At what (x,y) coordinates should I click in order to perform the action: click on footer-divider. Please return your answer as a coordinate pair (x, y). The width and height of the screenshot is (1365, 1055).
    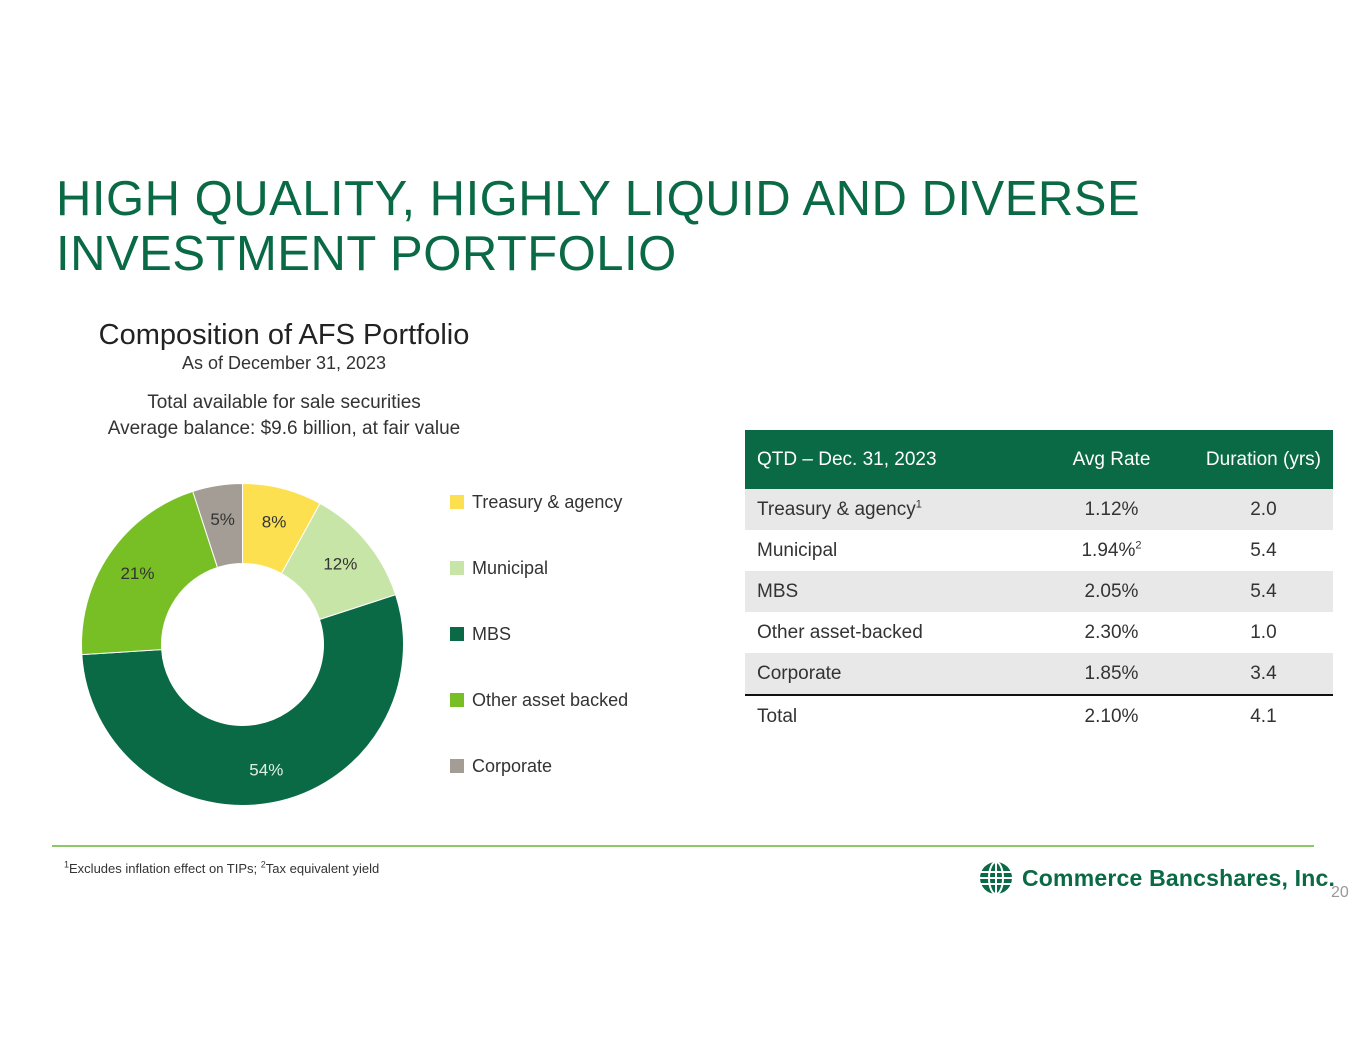
    Looking at the image, I should click on (683, 846).